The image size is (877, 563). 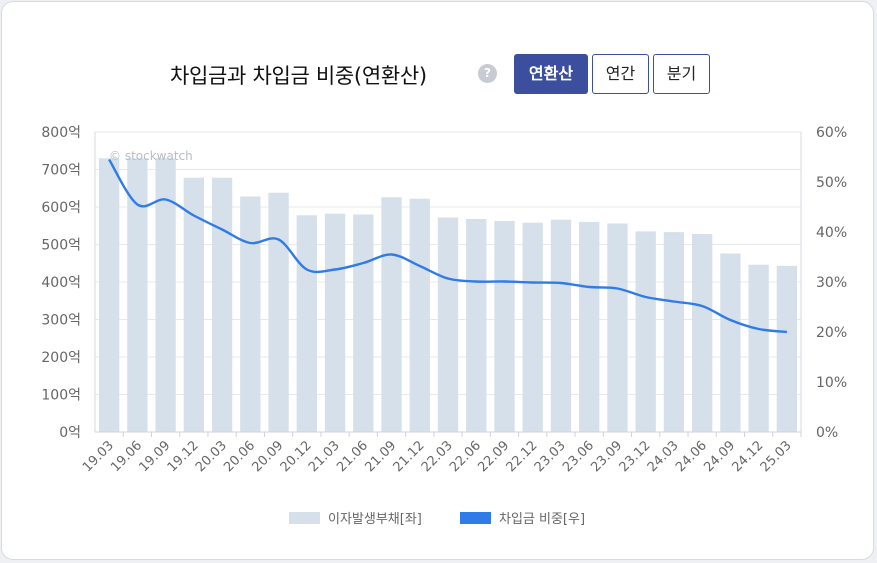 I want to click on x-tick-label: 21.09, so click(x=380, y=456).